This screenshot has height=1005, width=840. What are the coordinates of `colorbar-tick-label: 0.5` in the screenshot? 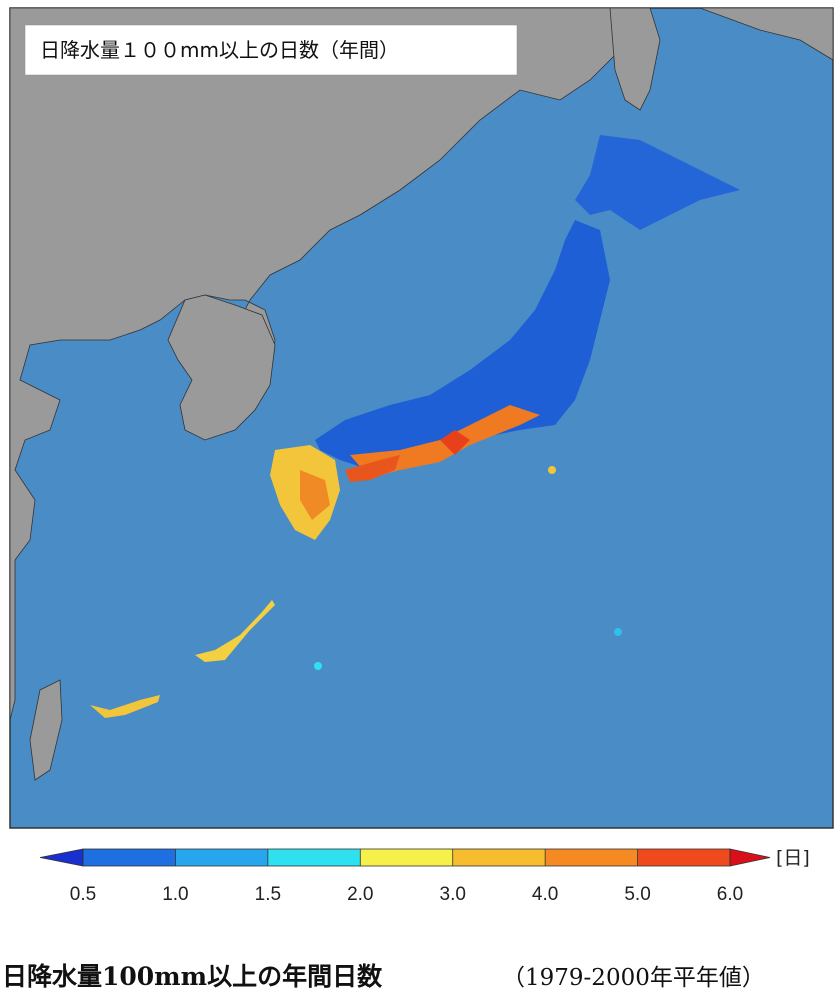 It's located at (83, 894).